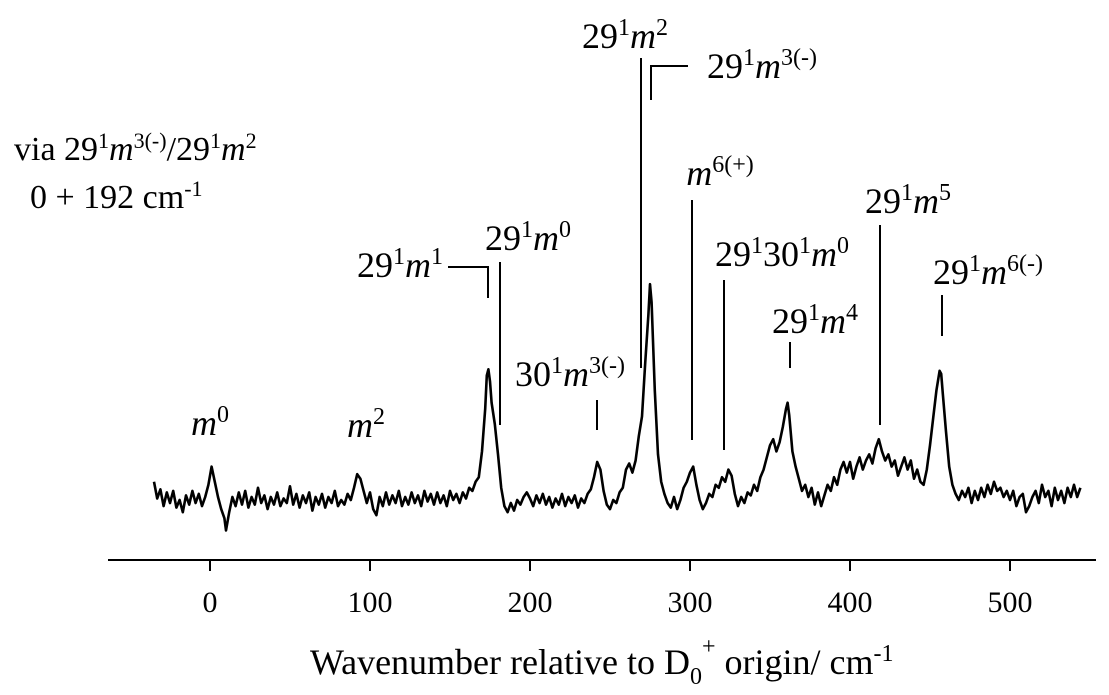 The height and width of the screenshot is (695, 1109). I want to click on x-tick-label-300: 300, so click(690, 602).